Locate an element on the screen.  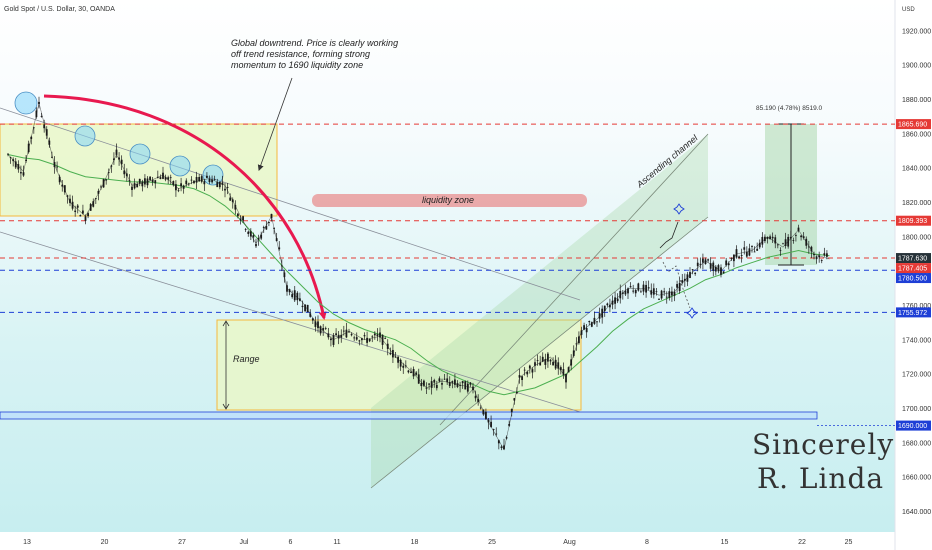
time-axis-background is located at coordinates (447, 541).